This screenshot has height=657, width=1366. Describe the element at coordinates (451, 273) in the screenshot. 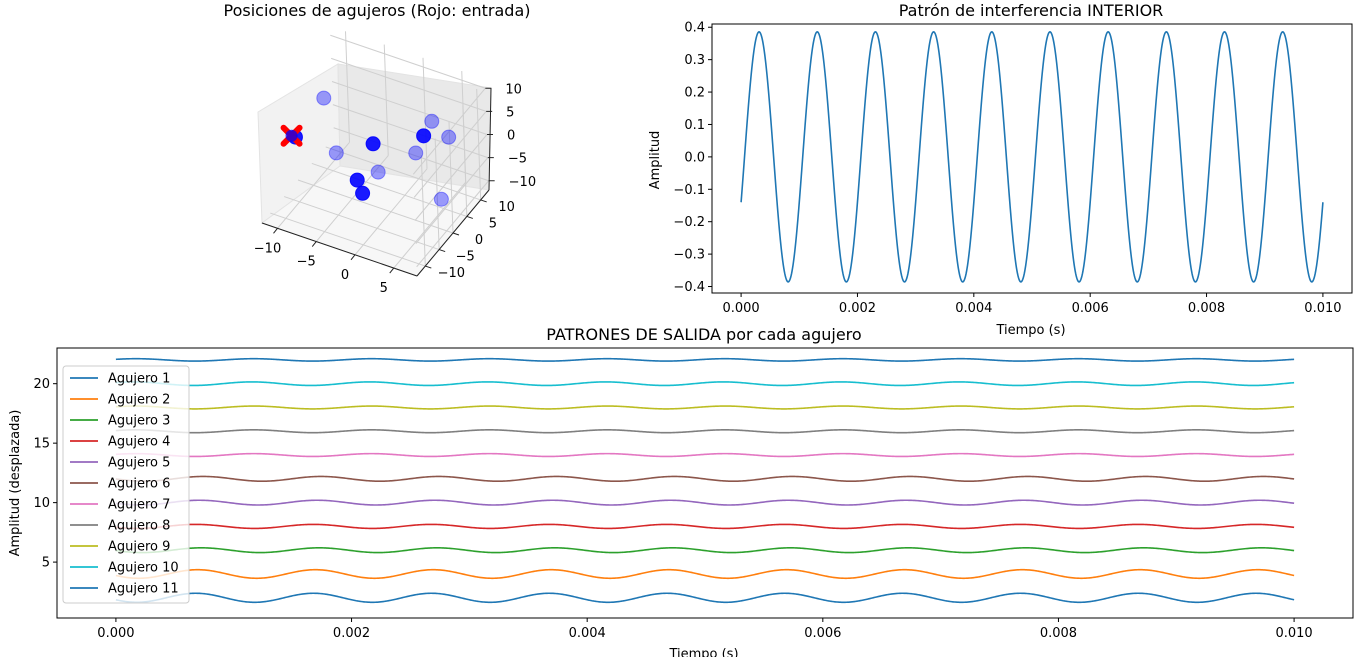

I see `y3d-tick-label: −10` at that location.